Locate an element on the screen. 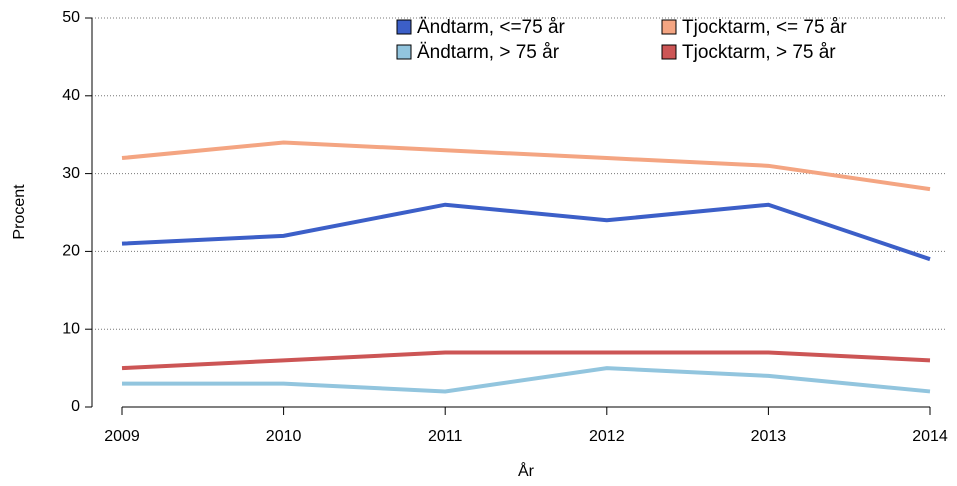 The image size is (957, 486). y-tick-label: 40 is located at coordinates (71, 95).